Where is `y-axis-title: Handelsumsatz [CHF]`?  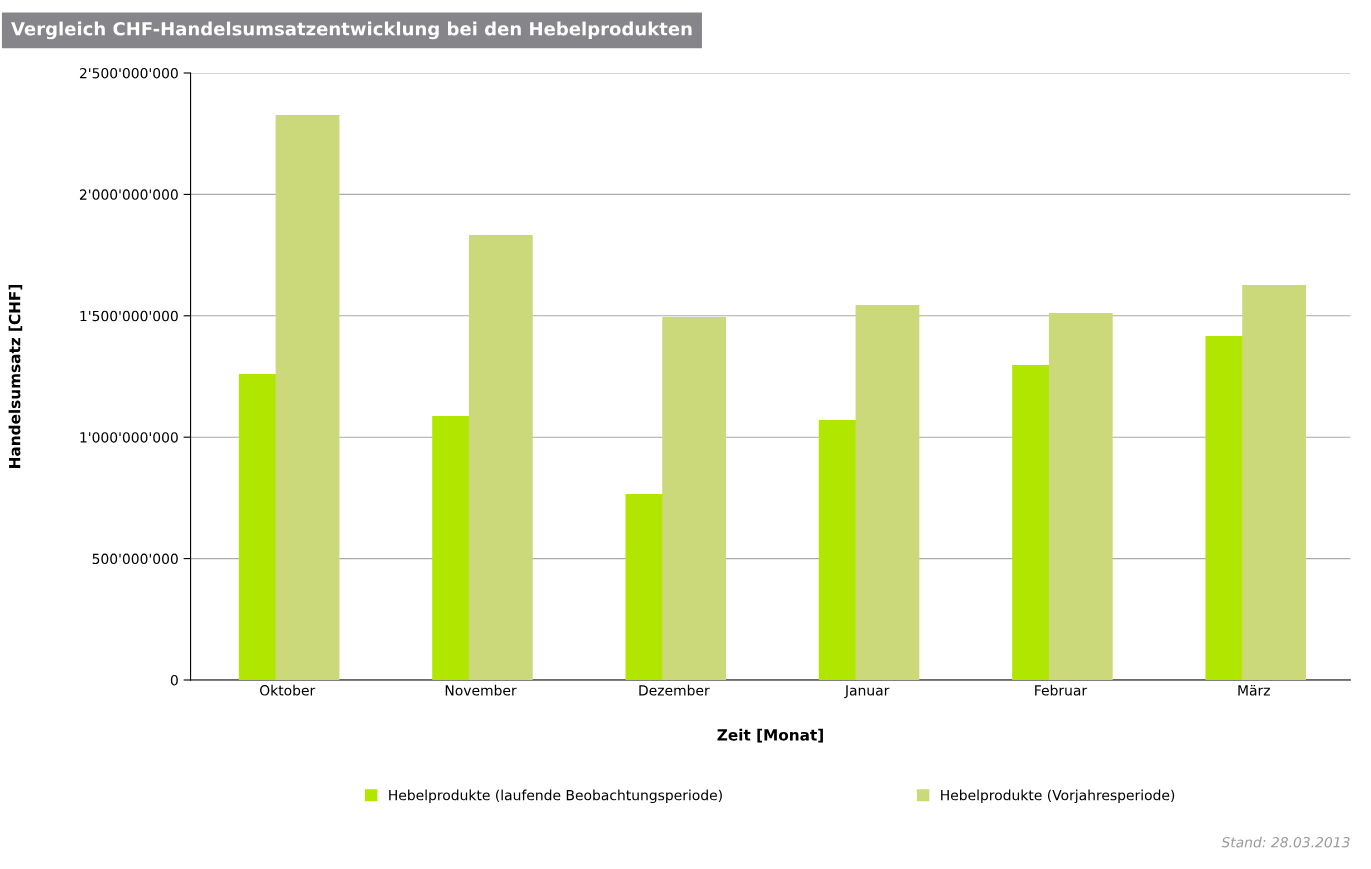
y-axis-title: Handelsumsatz [CHF] is located at coordinates (15, 376).